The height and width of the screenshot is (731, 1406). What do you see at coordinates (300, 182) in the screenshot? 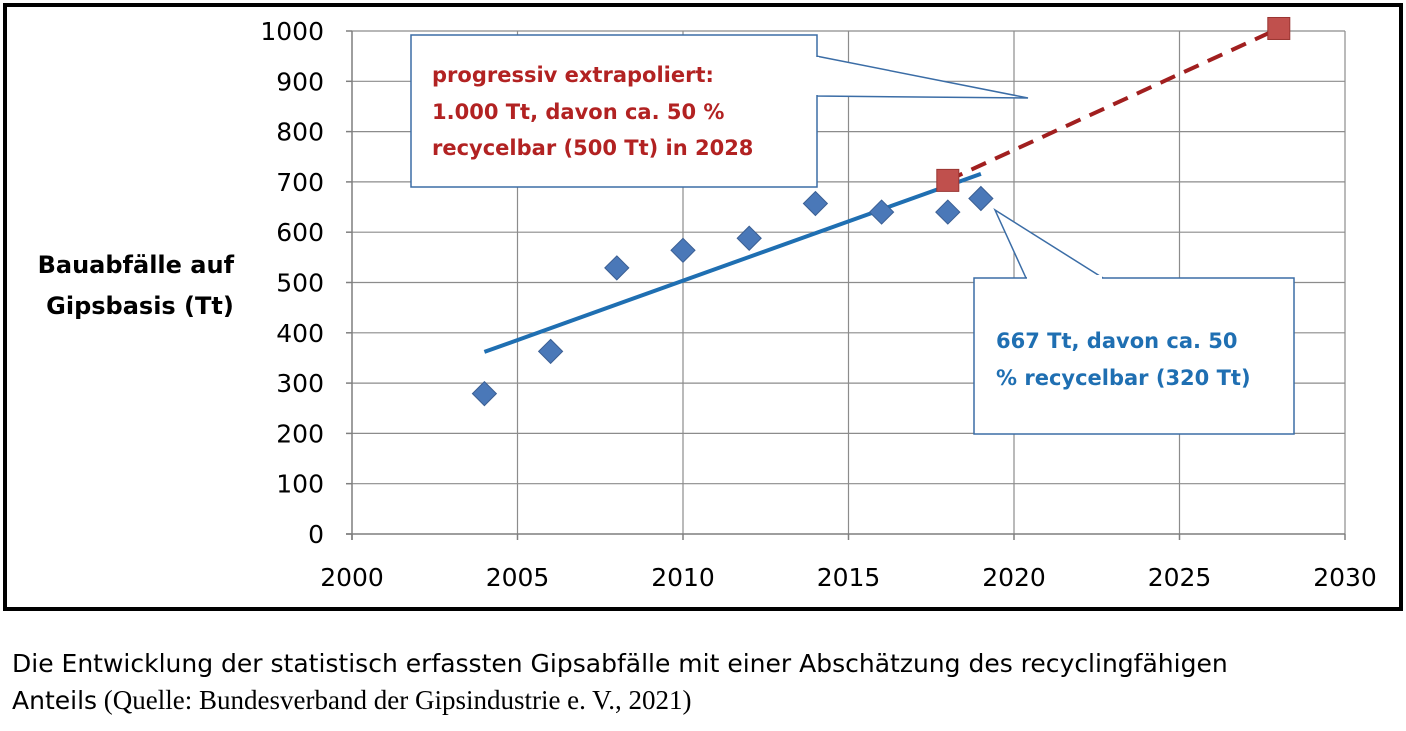
I see `y-tick-label-700: 700` at bounding box center [300, 182].